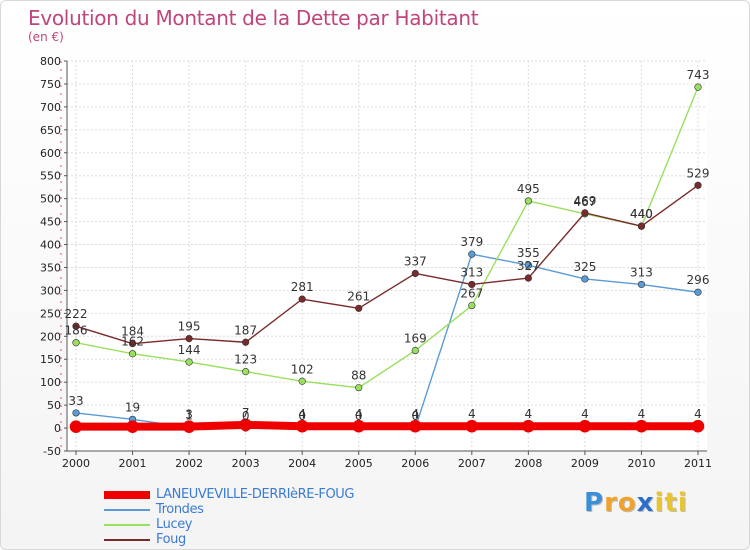  I want to click on y-tick-label: 750, so click(50, 84).